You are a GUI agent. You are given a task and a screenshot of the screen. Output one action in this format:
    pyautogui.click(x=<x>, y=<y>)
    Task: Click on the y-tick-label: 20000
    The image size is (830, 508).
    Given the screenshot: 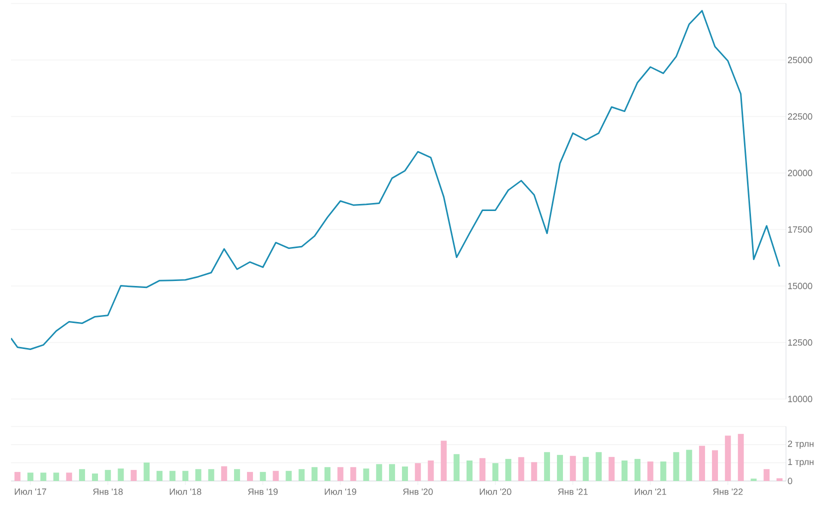 What is the action you would take?
    pyautogui.click(x=800, y=173)
    